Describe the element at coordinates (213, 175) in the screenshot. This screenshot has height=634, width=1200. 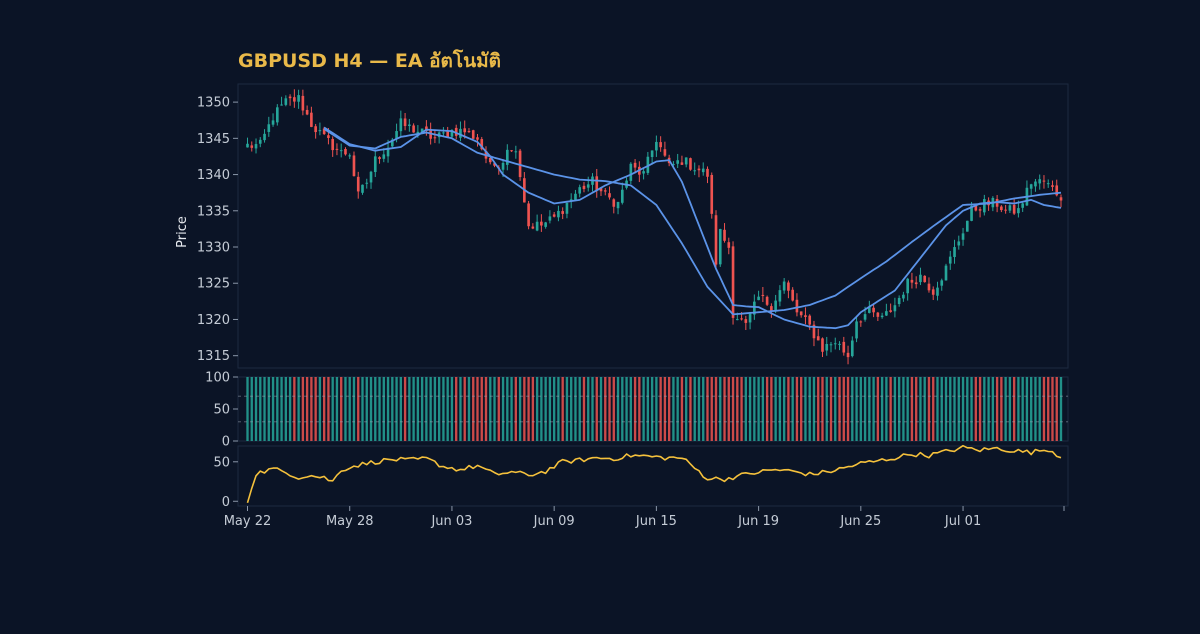
I see `price-tick-label: 1340` at that location.